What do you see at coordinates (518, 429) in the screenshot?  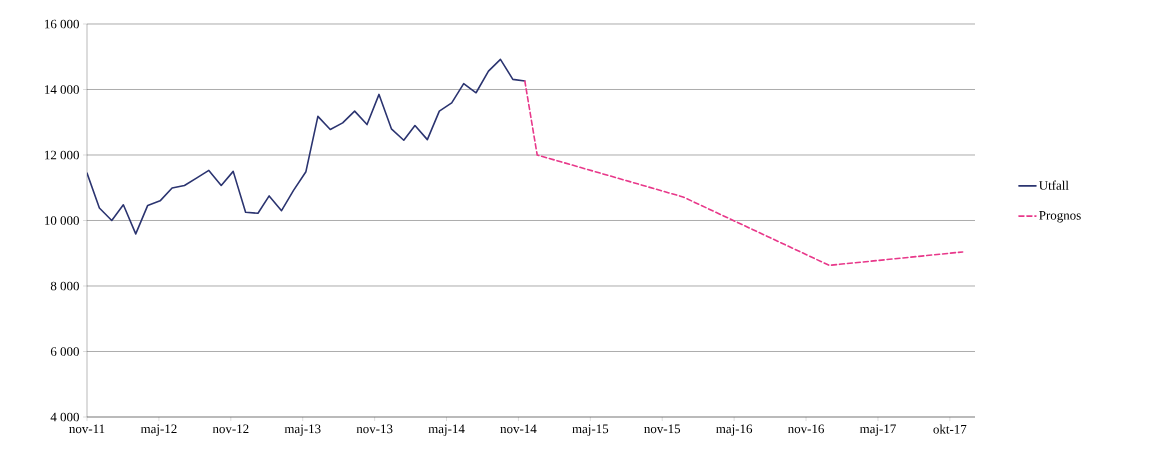 I see `x-tick-label: nov-14` at bounding box center [518, 429].